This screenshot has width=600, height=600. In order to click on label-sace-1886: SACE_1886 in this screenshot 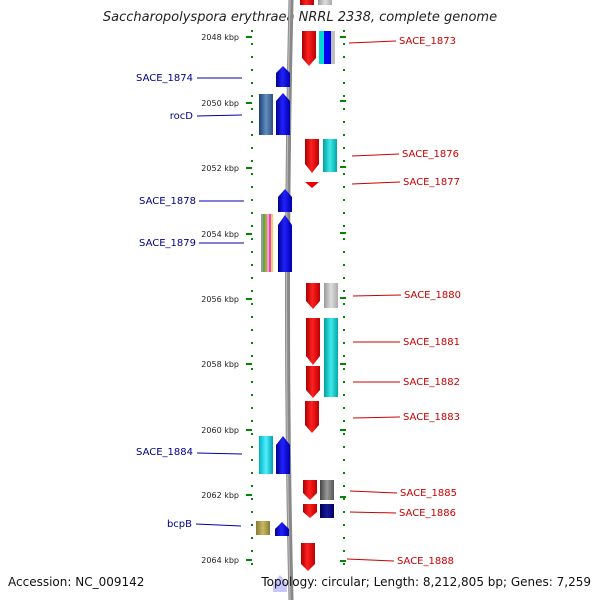, I will do `click(427, 513)`.